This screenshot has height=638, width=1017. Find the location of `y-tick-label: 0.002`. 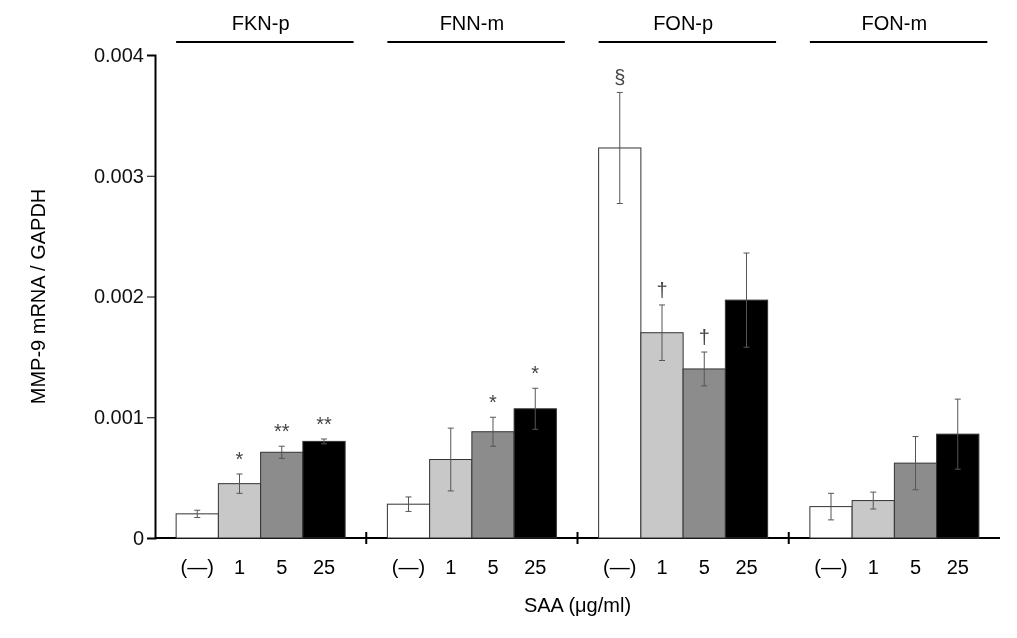

y-tick-label: 0.002 is located at coordinates (118, 296).